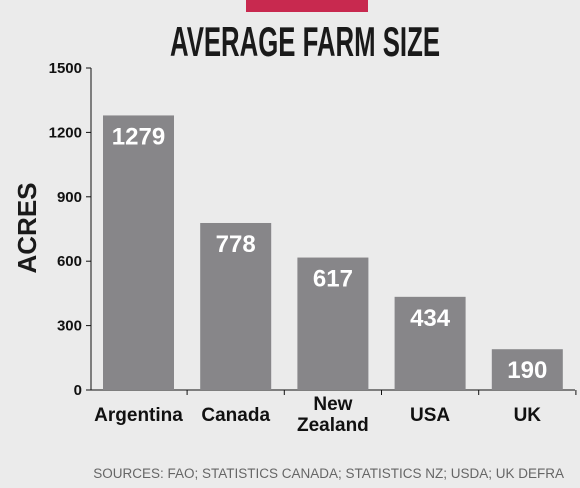 This screenshot has height=488, width=580. Describe the element at coordinates (236, 244) in the screenshot. I see `bar-data-label: 778` at that location.